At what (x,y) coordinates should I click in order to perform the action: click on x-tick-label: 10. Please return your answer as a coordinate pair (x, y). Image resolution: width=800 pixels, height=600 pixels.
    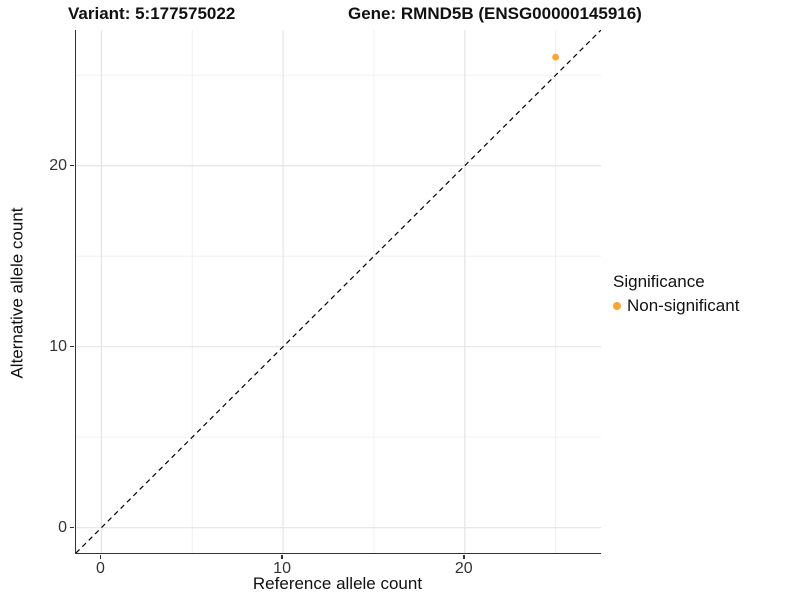
    Looking at the image, I should click on (282, 568).